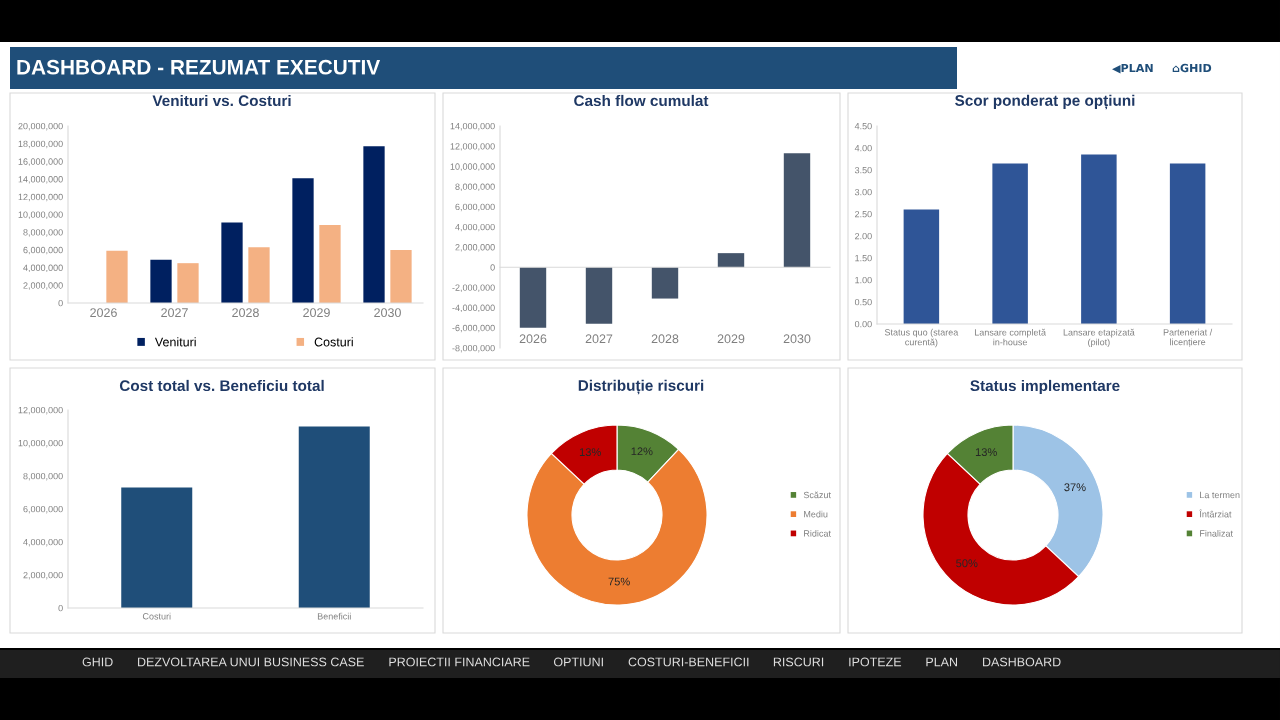  I want to click on y-tick-label: 1.00, so click(863, 280).